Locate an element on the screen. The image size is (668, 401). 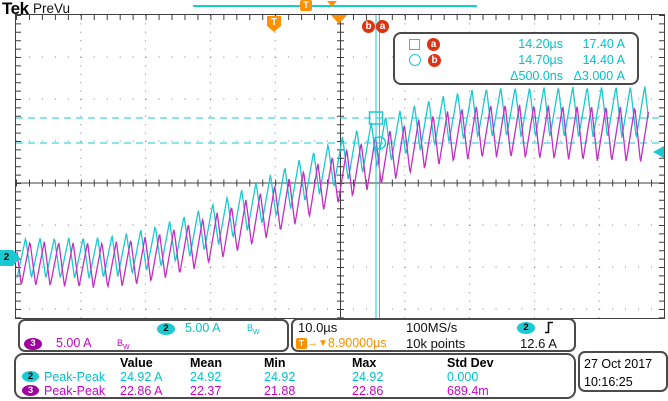
record-length: 10k points is located at coordinates (436, 343).